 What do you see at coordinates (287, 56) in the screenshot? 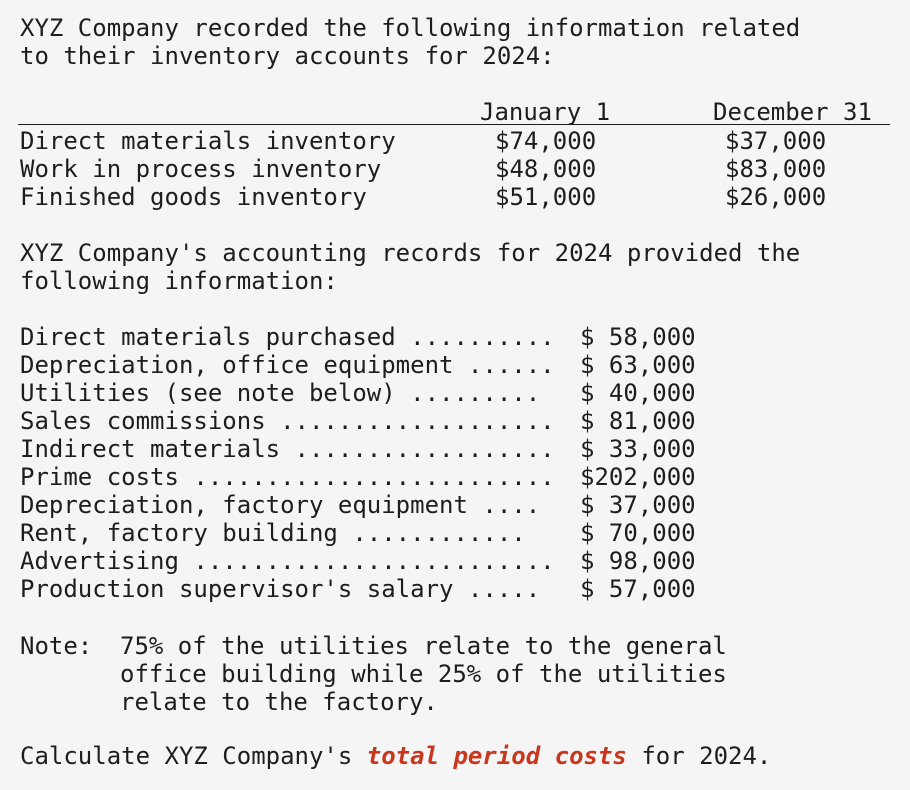
I see `intro-line-2: to their inventory accounts for 2024:` at bounding box center [287, 56].